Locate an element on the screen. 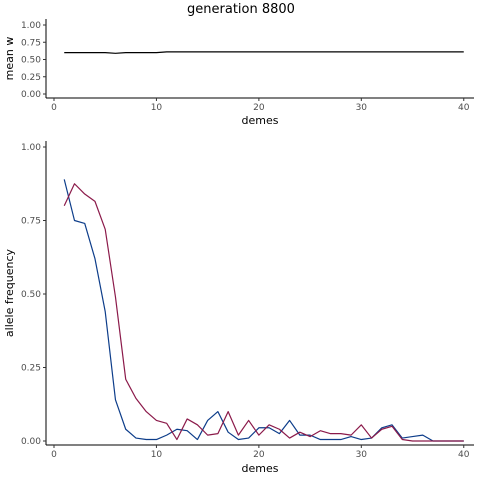 This screenshot has height=480, width=480. plot-title: generation 8800 is located at coordinates (241, 9).